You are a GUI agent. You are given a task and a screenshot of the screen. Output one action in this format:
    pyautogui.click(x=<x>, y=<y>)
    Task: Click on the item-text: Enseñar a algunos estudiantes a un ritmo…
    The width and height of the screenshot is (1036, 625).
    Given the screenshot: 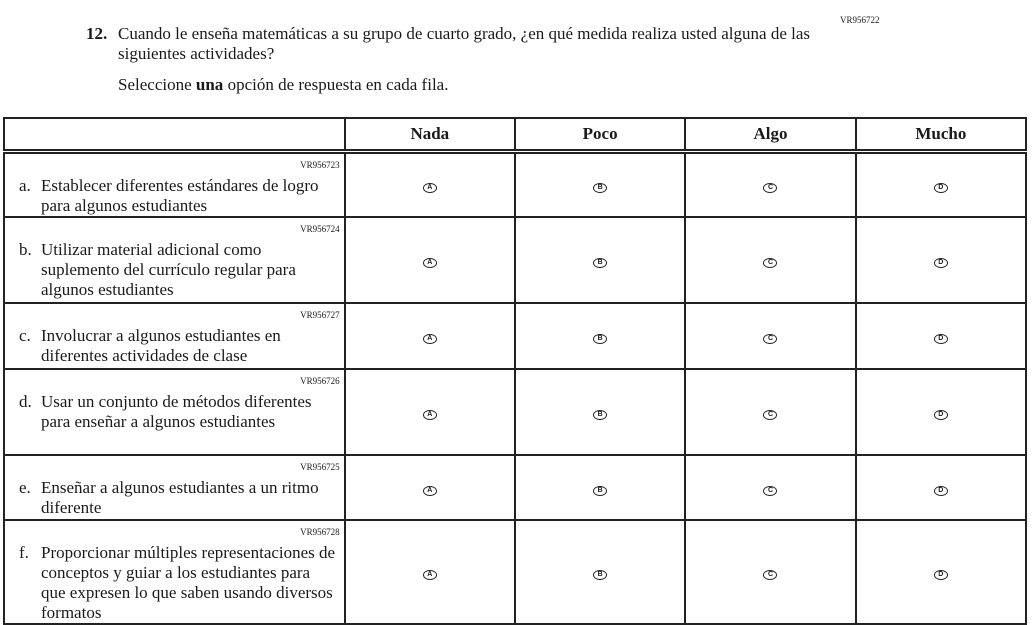 What is the action you would take?
    pyautogui.click(x=180, y=497)
    